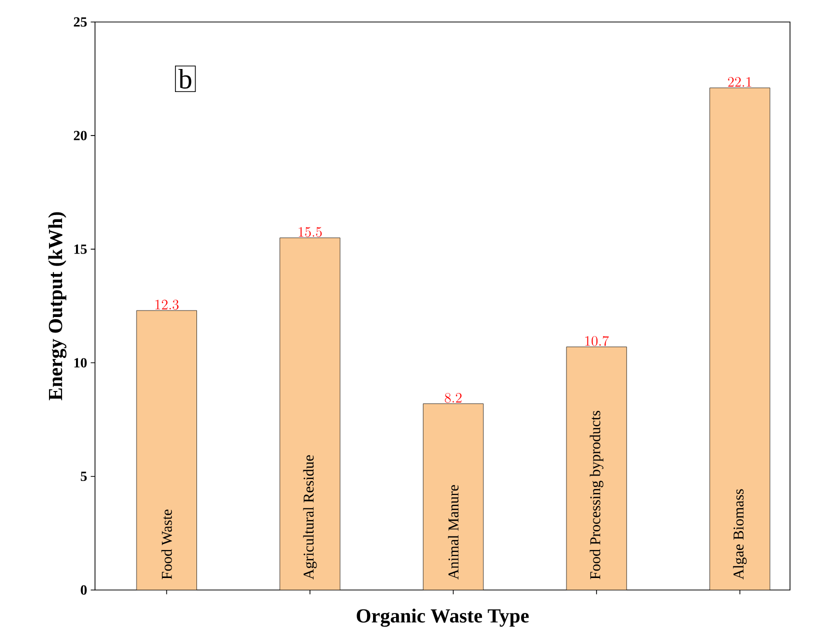  What do you see at coordinates (310, 232) in the screenshot?
I see `data-label: 15.5` at bounding box center [310, 232].